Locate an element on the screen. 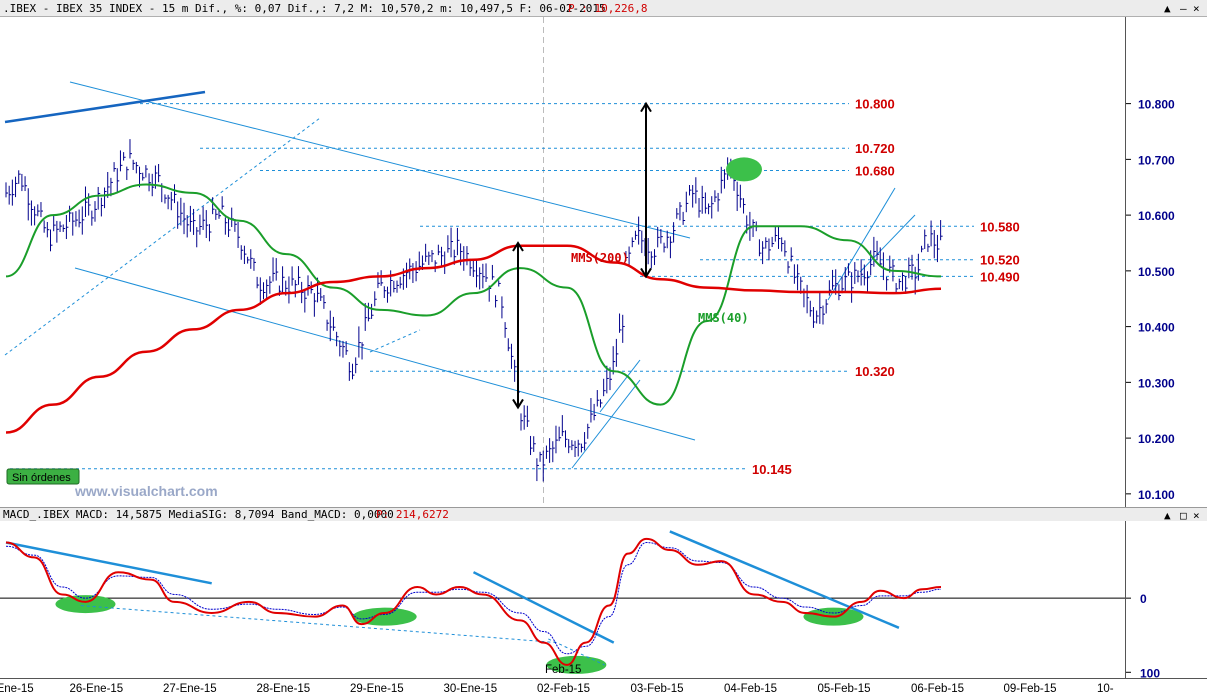  price-tick-label: 10.500 is located at coordinates (1156, 272).